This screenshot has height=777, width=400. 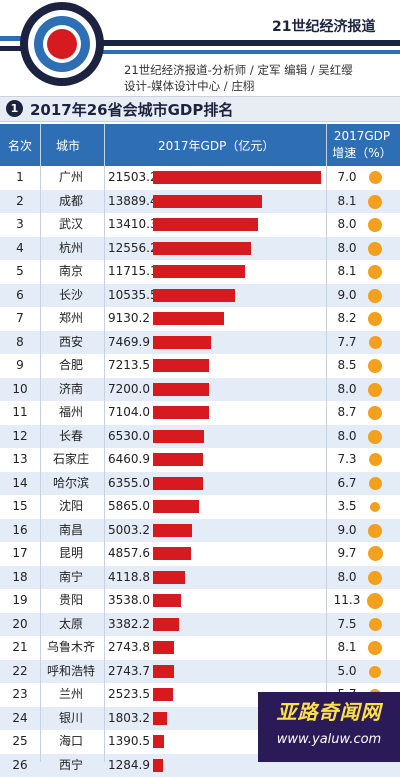 I want to click on watermark-name: 亚路奇闻网, so click(x=329, y=712).